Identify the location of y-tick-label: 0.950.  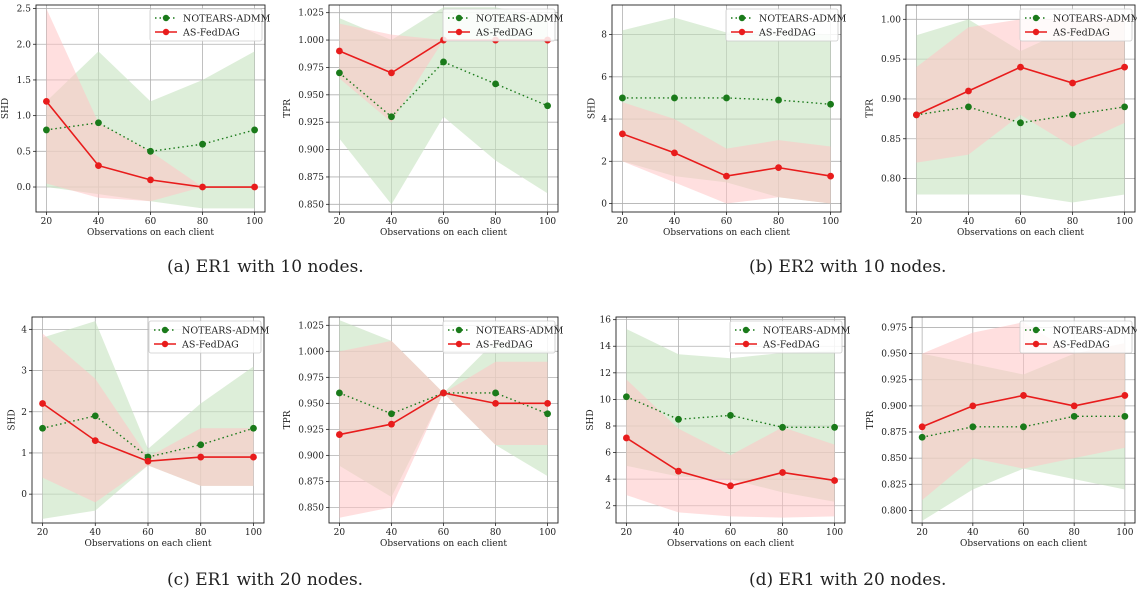
(311, 96).